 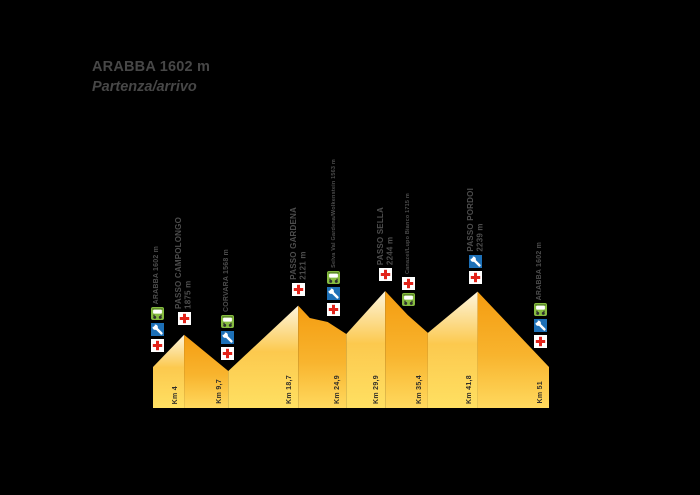 I want to click on waypoint-name: Canazei/Lupo Bianco 1715 m, so click(x=408, y=233).